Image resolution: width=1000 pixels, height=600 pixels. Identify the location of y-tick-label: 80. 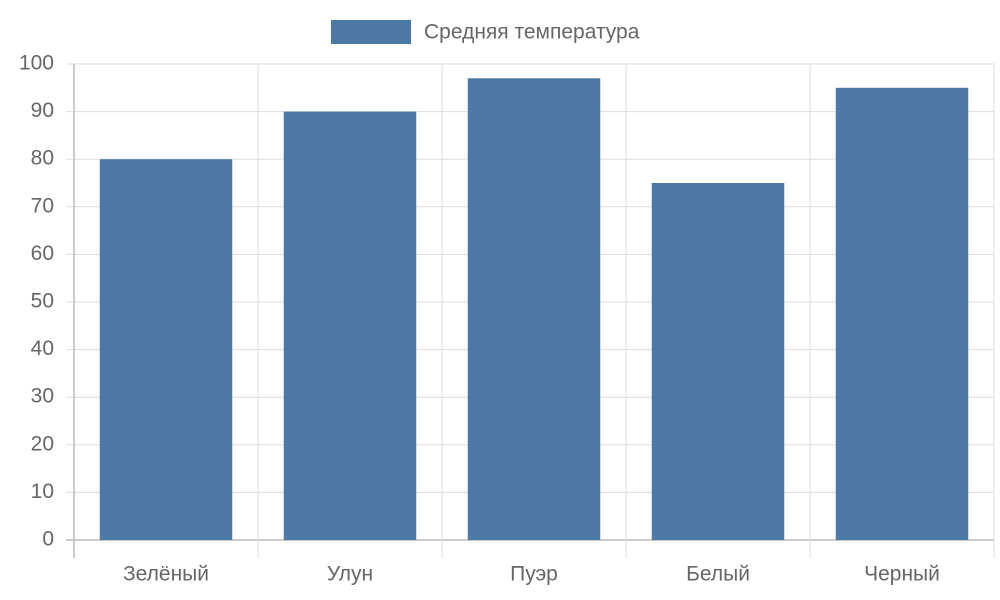
(42, 158).